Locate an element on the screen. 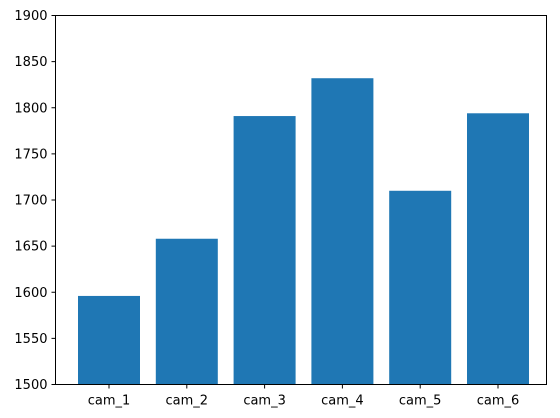  y-tick-label: 1600 is located at coordinates (30, 293).